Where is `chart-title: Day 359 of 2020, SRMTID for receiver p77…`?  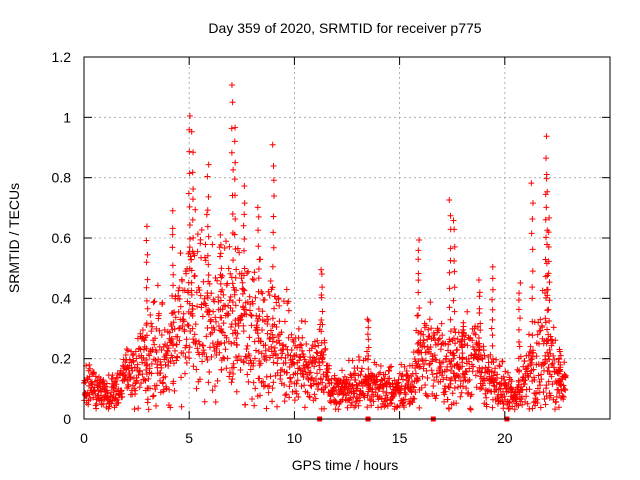 chart-title: Day 359 of 2020, SRMTID for receiver p77… is located at coordinates (344, 28).